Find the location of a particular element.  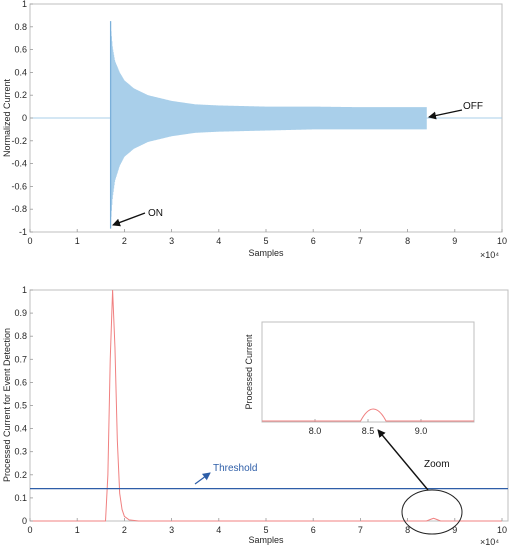

bottom-xtick-label: 4 is located at coordinates (218, 530).